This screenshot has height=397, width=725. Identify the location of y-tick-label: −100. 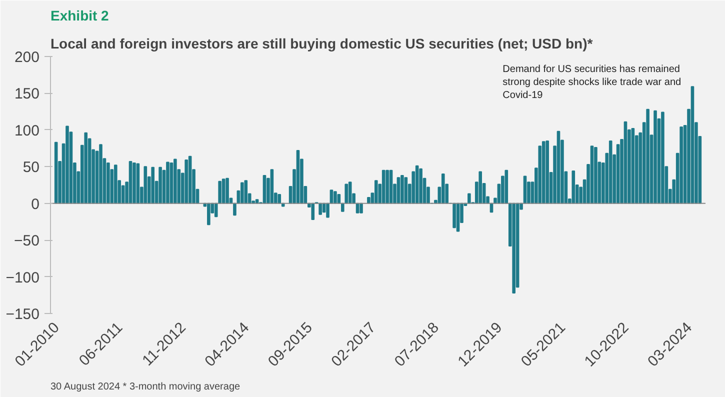
(23, 277).